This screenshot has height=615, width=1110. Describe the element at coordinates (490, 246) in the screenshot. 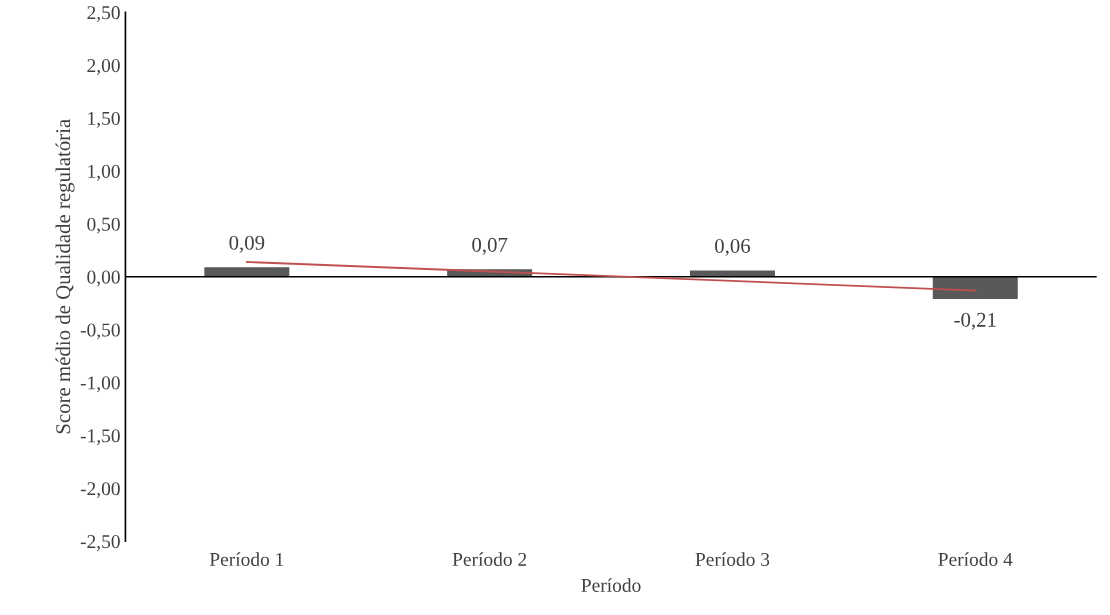

I see `data-label: 0,07` at that location.